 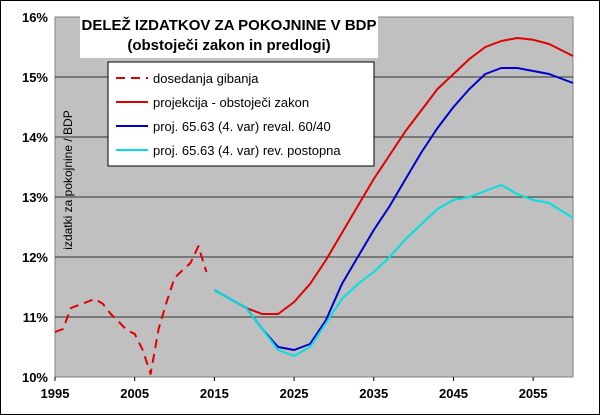 I want to click on title-background, so click(x=229, y=35).